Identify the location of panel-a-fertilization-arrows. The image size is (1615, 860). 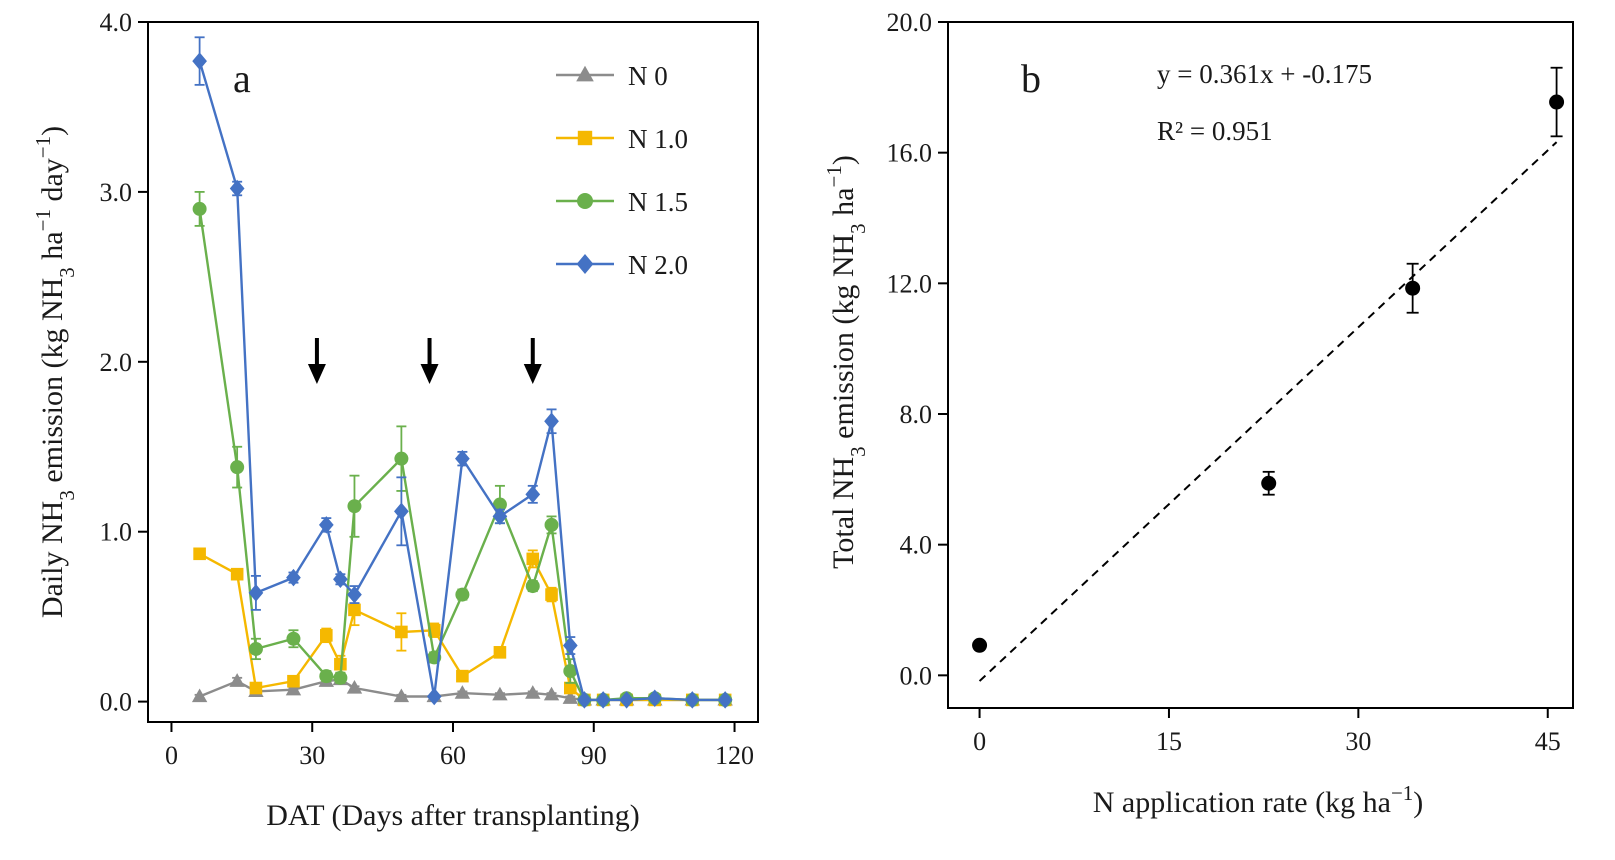
(424, 361).